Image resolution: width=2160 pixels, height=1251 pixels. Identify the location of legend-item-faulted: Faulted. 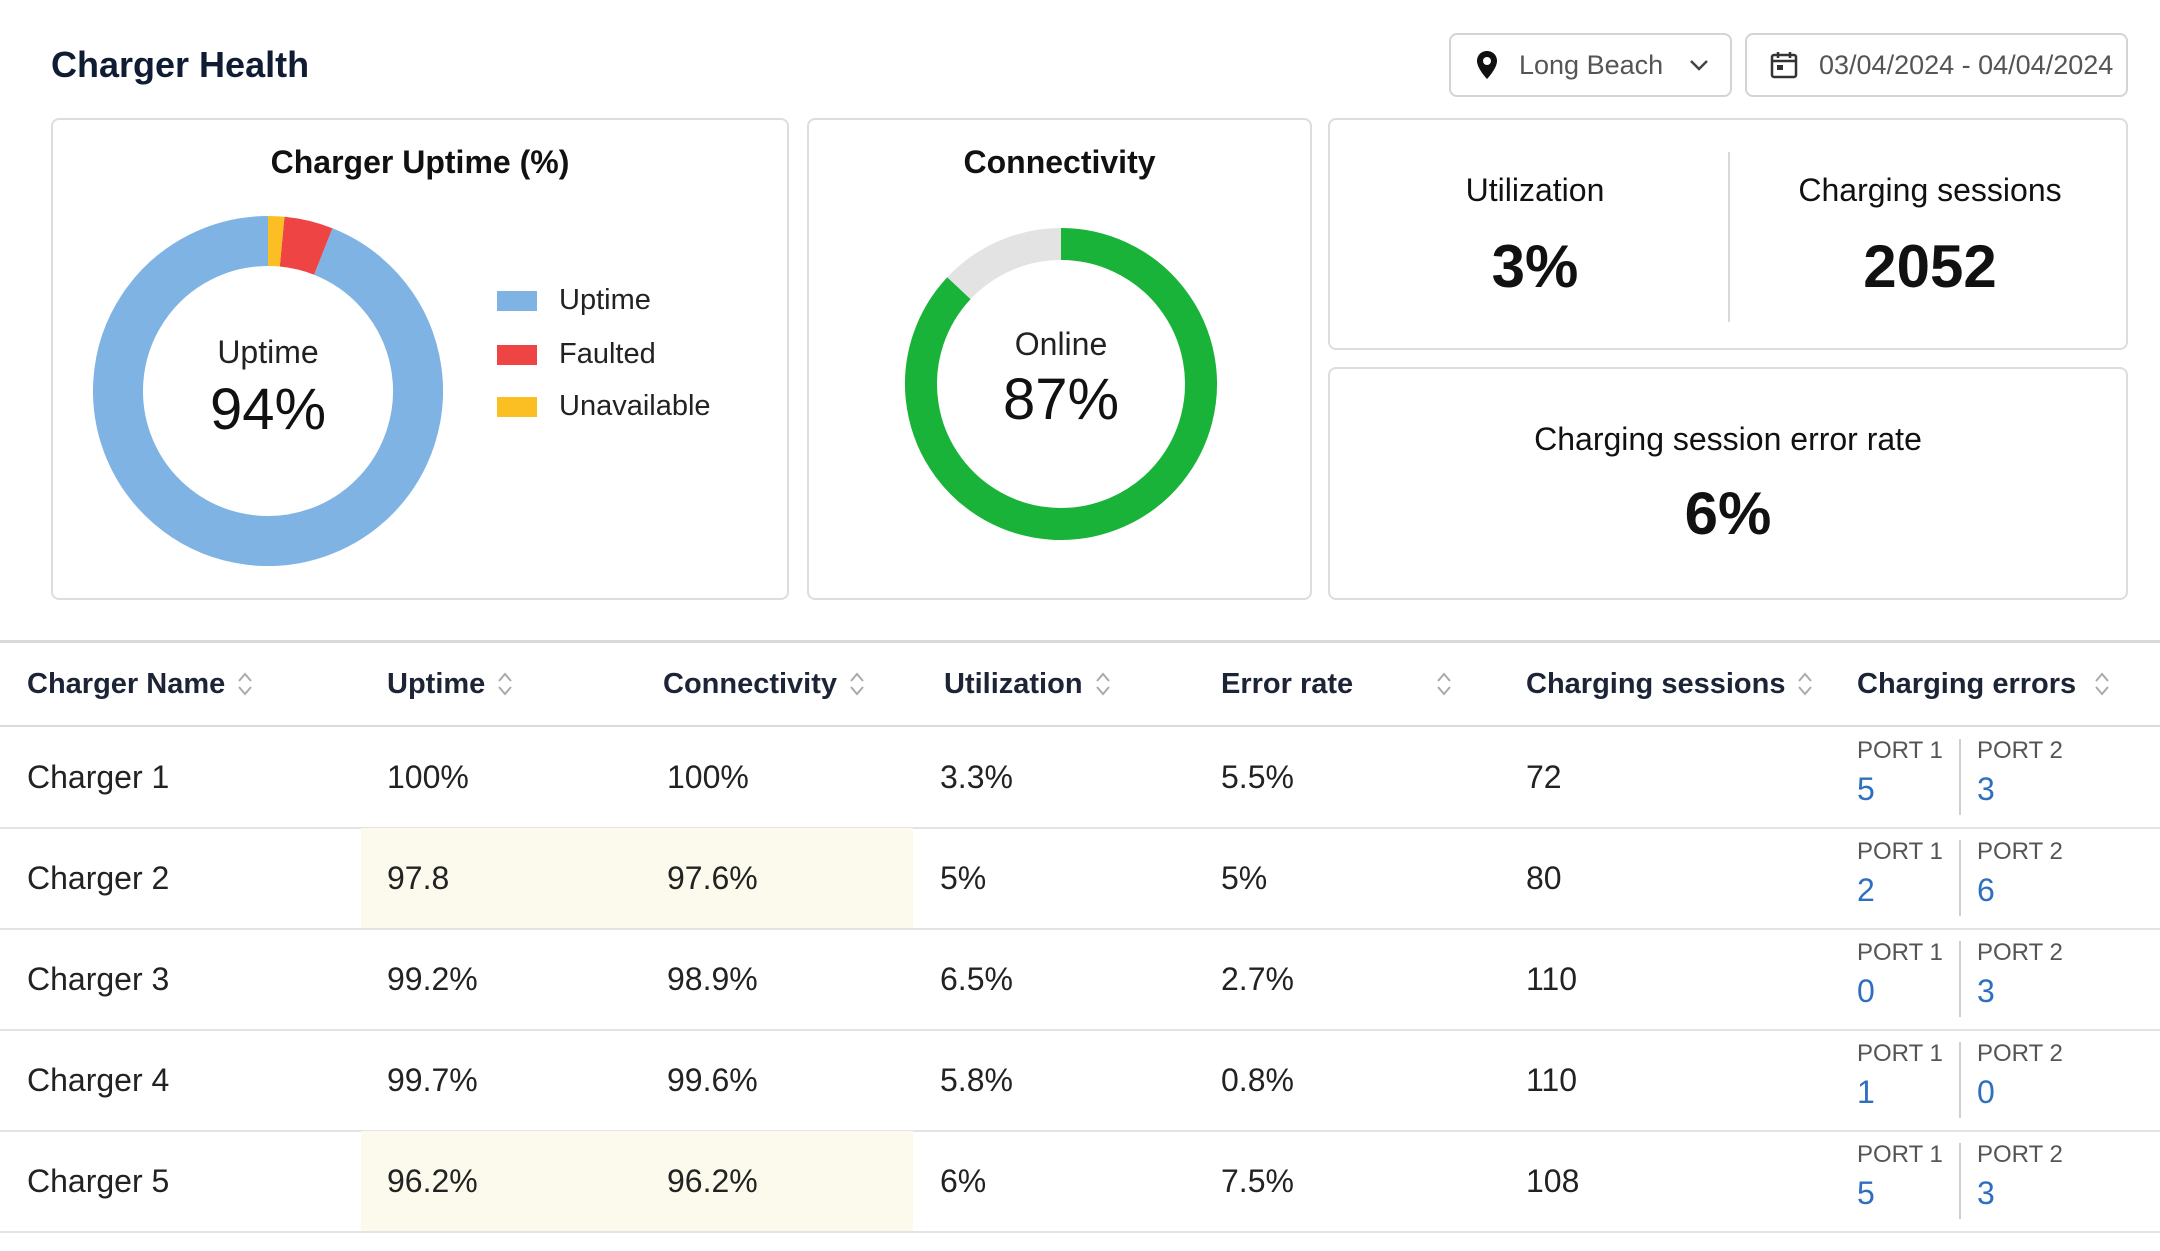
(576, 354).